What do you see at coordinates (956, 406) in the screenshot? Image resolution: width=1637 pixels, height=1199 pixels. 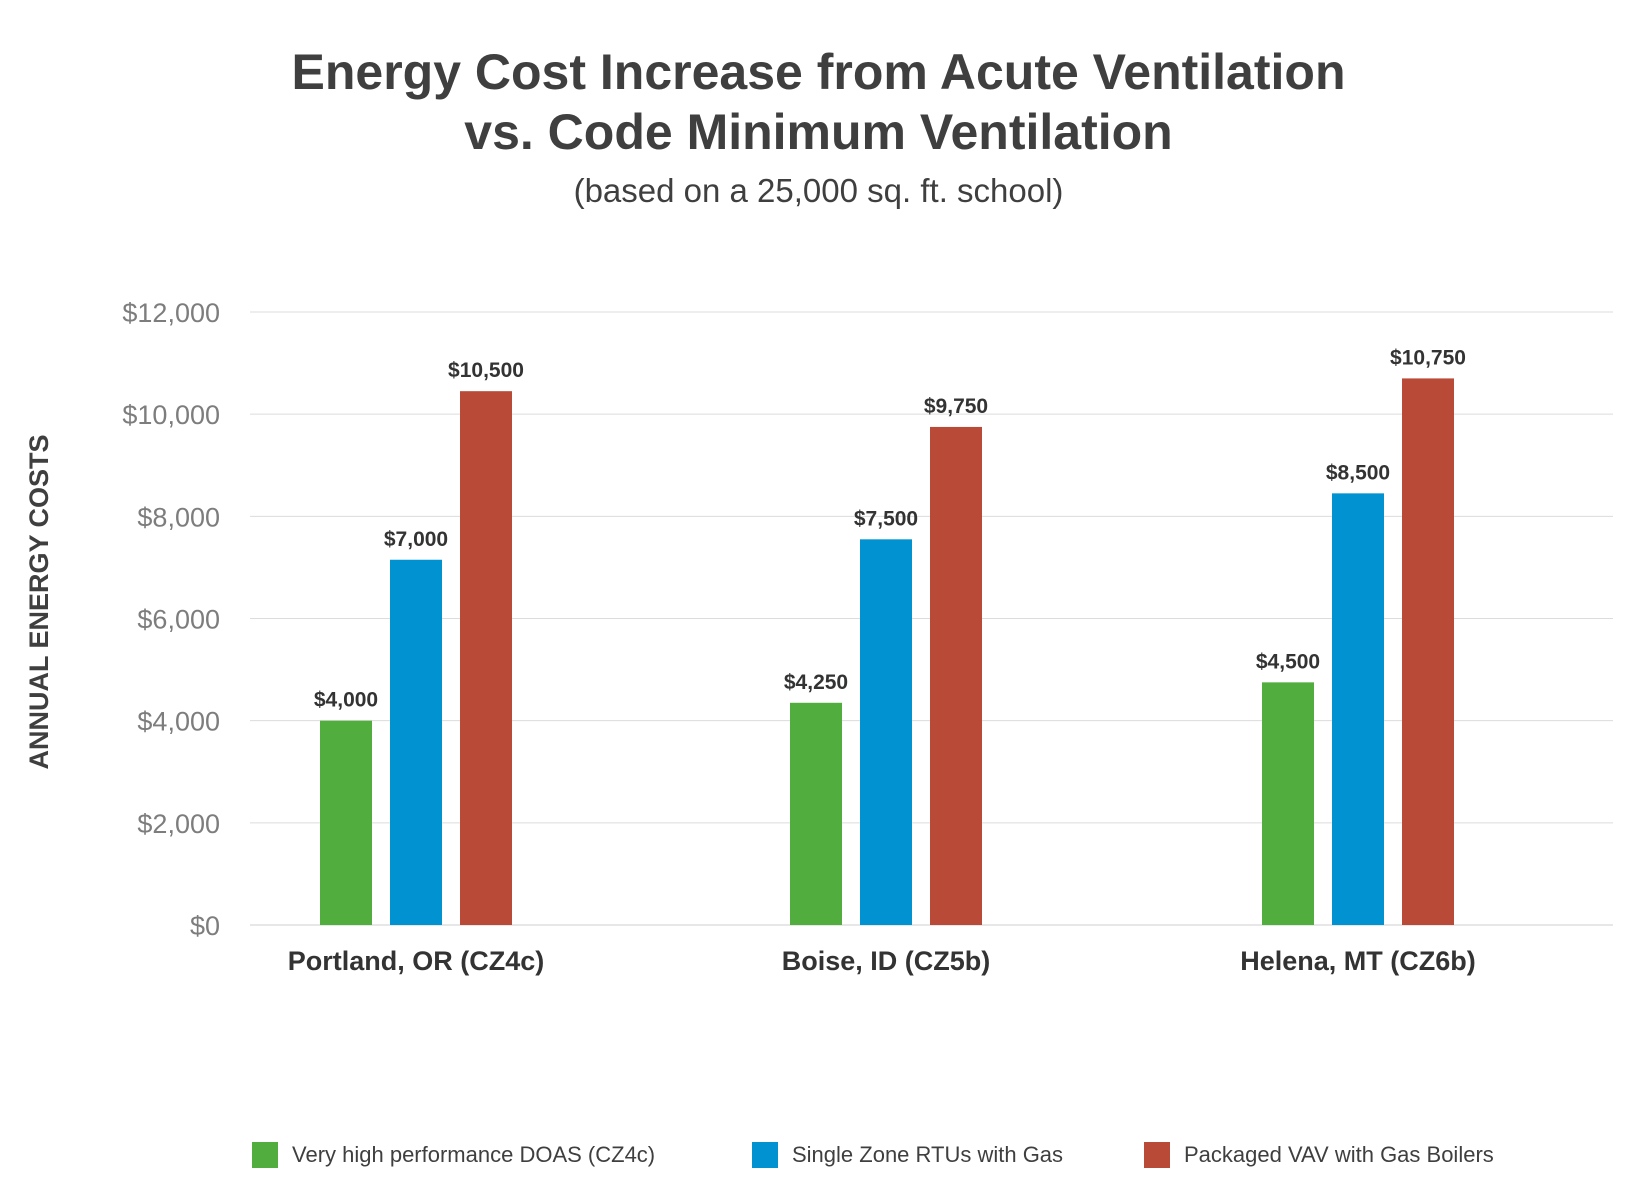 I see `data-label: $9,750` at bounding box center [956, 406].